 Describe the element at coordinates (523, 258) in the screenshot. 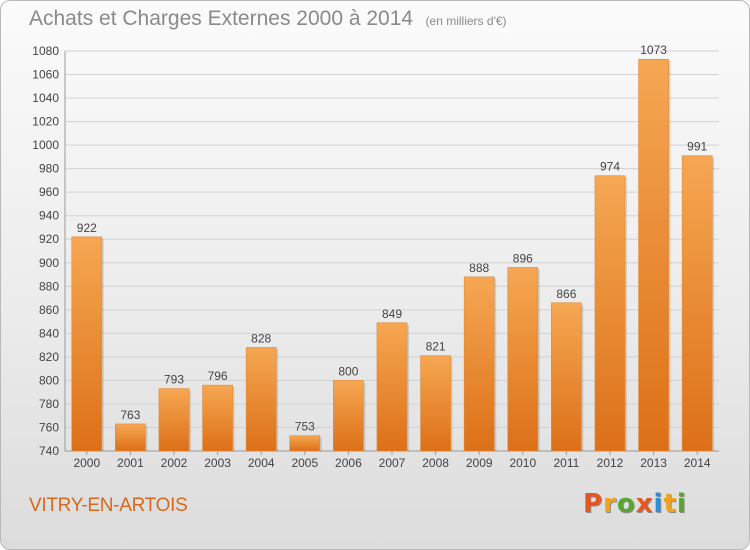

I see `data-label: 896` at that location.